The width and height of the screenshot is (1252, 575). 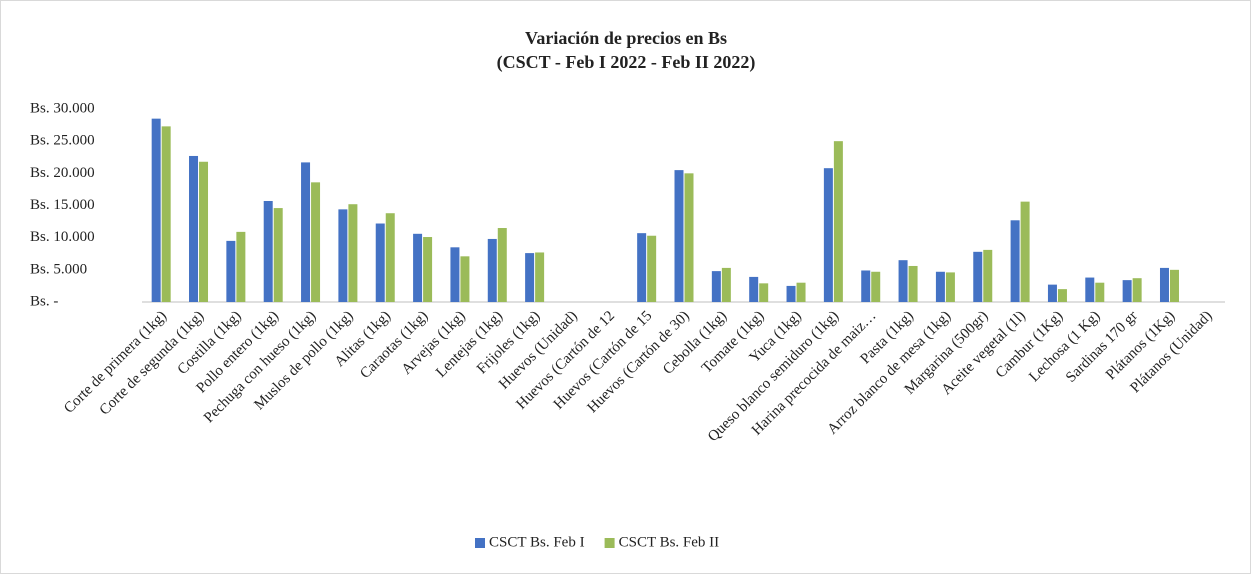 What do you see at coordinates (537, 542) in the screenshot?
I see `legend-label: CSCT Bs. Feb I` at bounding box center [537, 542].